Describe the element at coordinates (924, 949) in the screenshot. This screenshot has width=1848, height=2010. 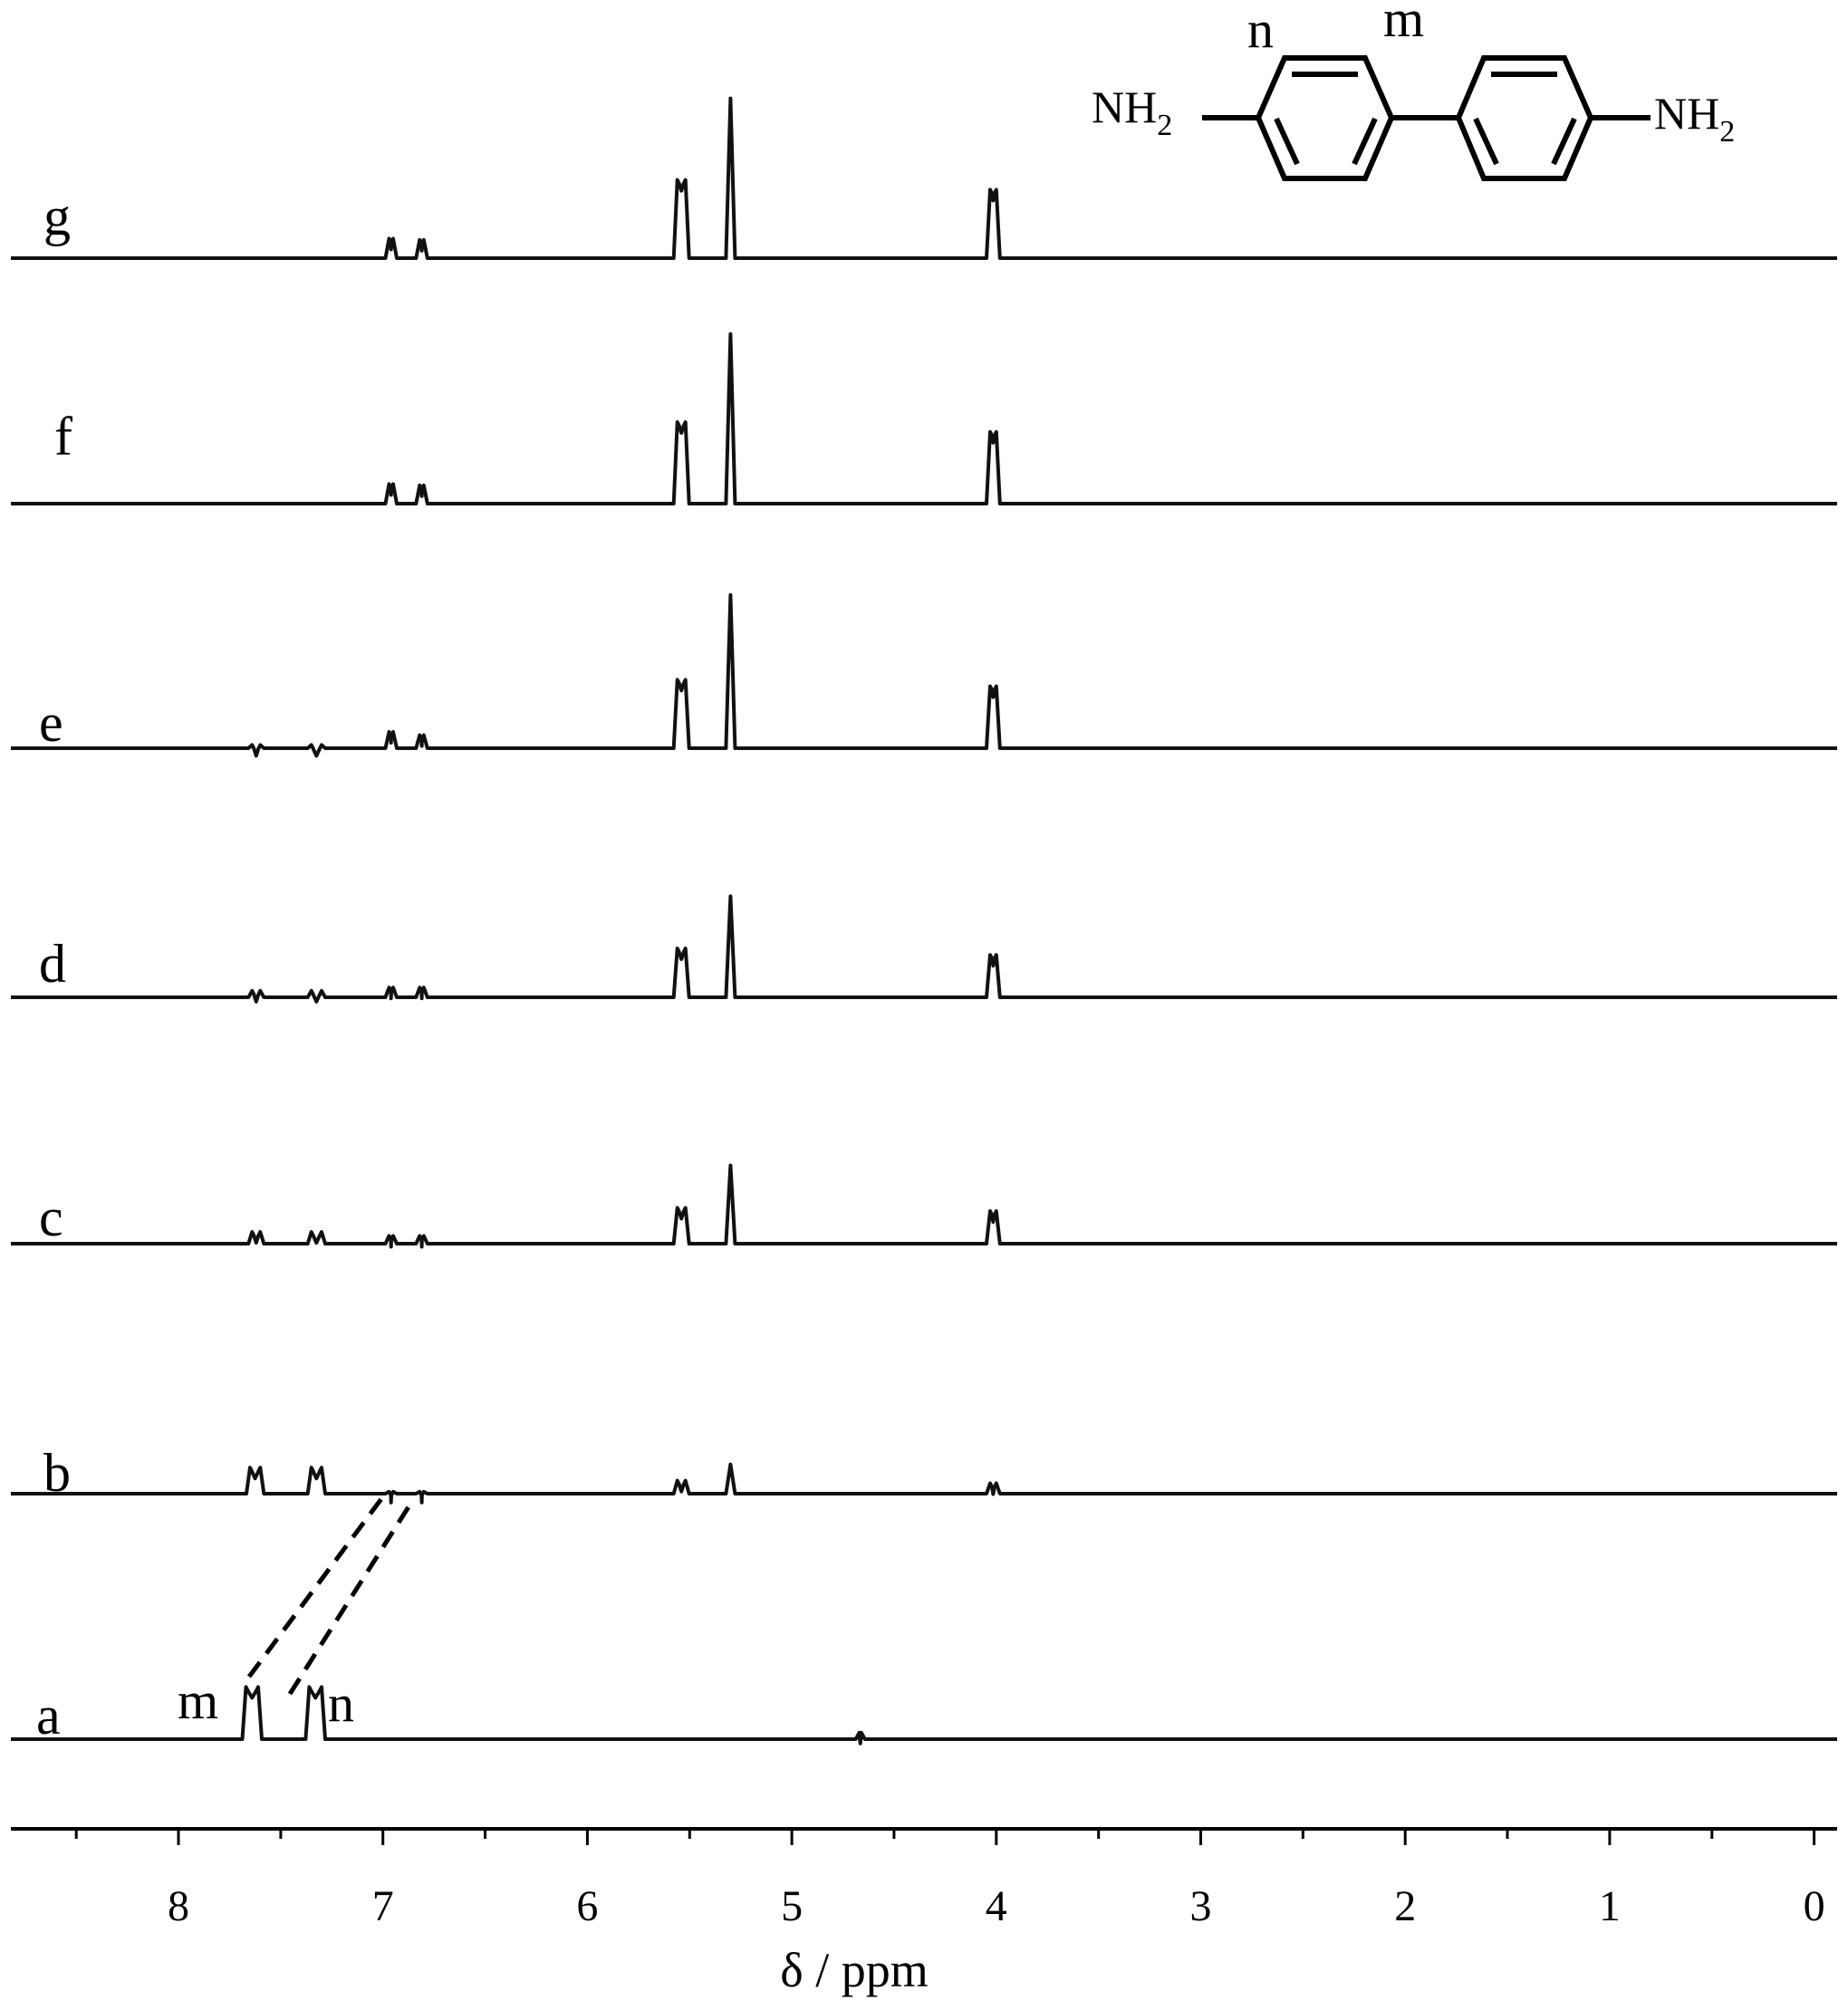
I see `spectrum-trace-d` at that location.